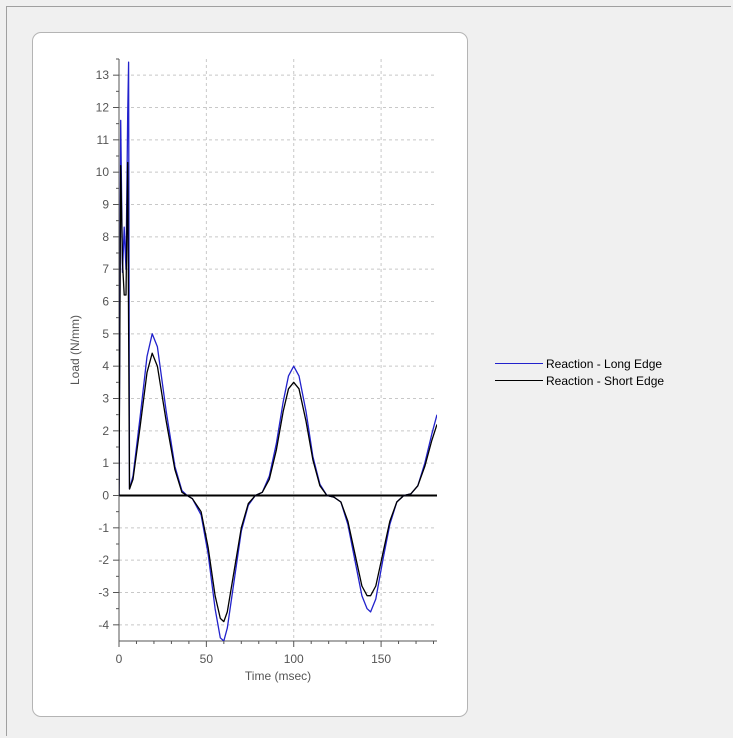 This screenshot has width=733, height=738. I want to click on y-tick-label: 8, so click(105, 237).